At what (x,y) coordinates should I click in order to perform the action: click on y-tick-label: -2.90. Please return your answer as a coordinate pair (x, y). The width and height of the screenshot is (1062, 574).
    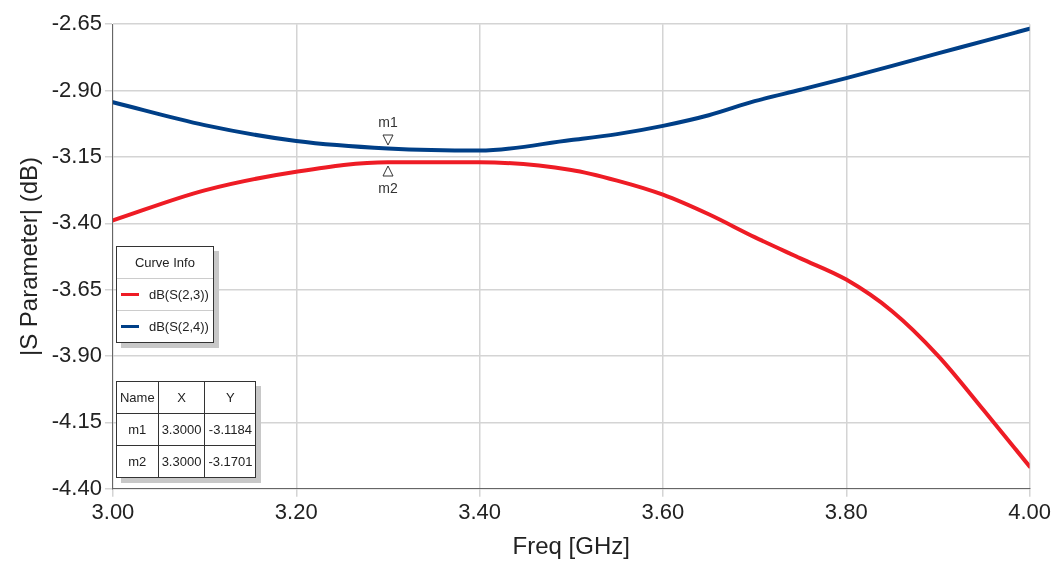
    Looking at the image, I should click on (76, 89).